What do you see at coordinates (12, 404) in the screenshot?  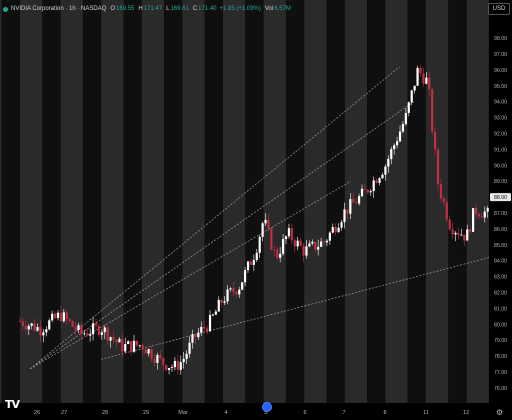 I see `tradingview-logo-icon: TV` at bounding box center [12, 404].